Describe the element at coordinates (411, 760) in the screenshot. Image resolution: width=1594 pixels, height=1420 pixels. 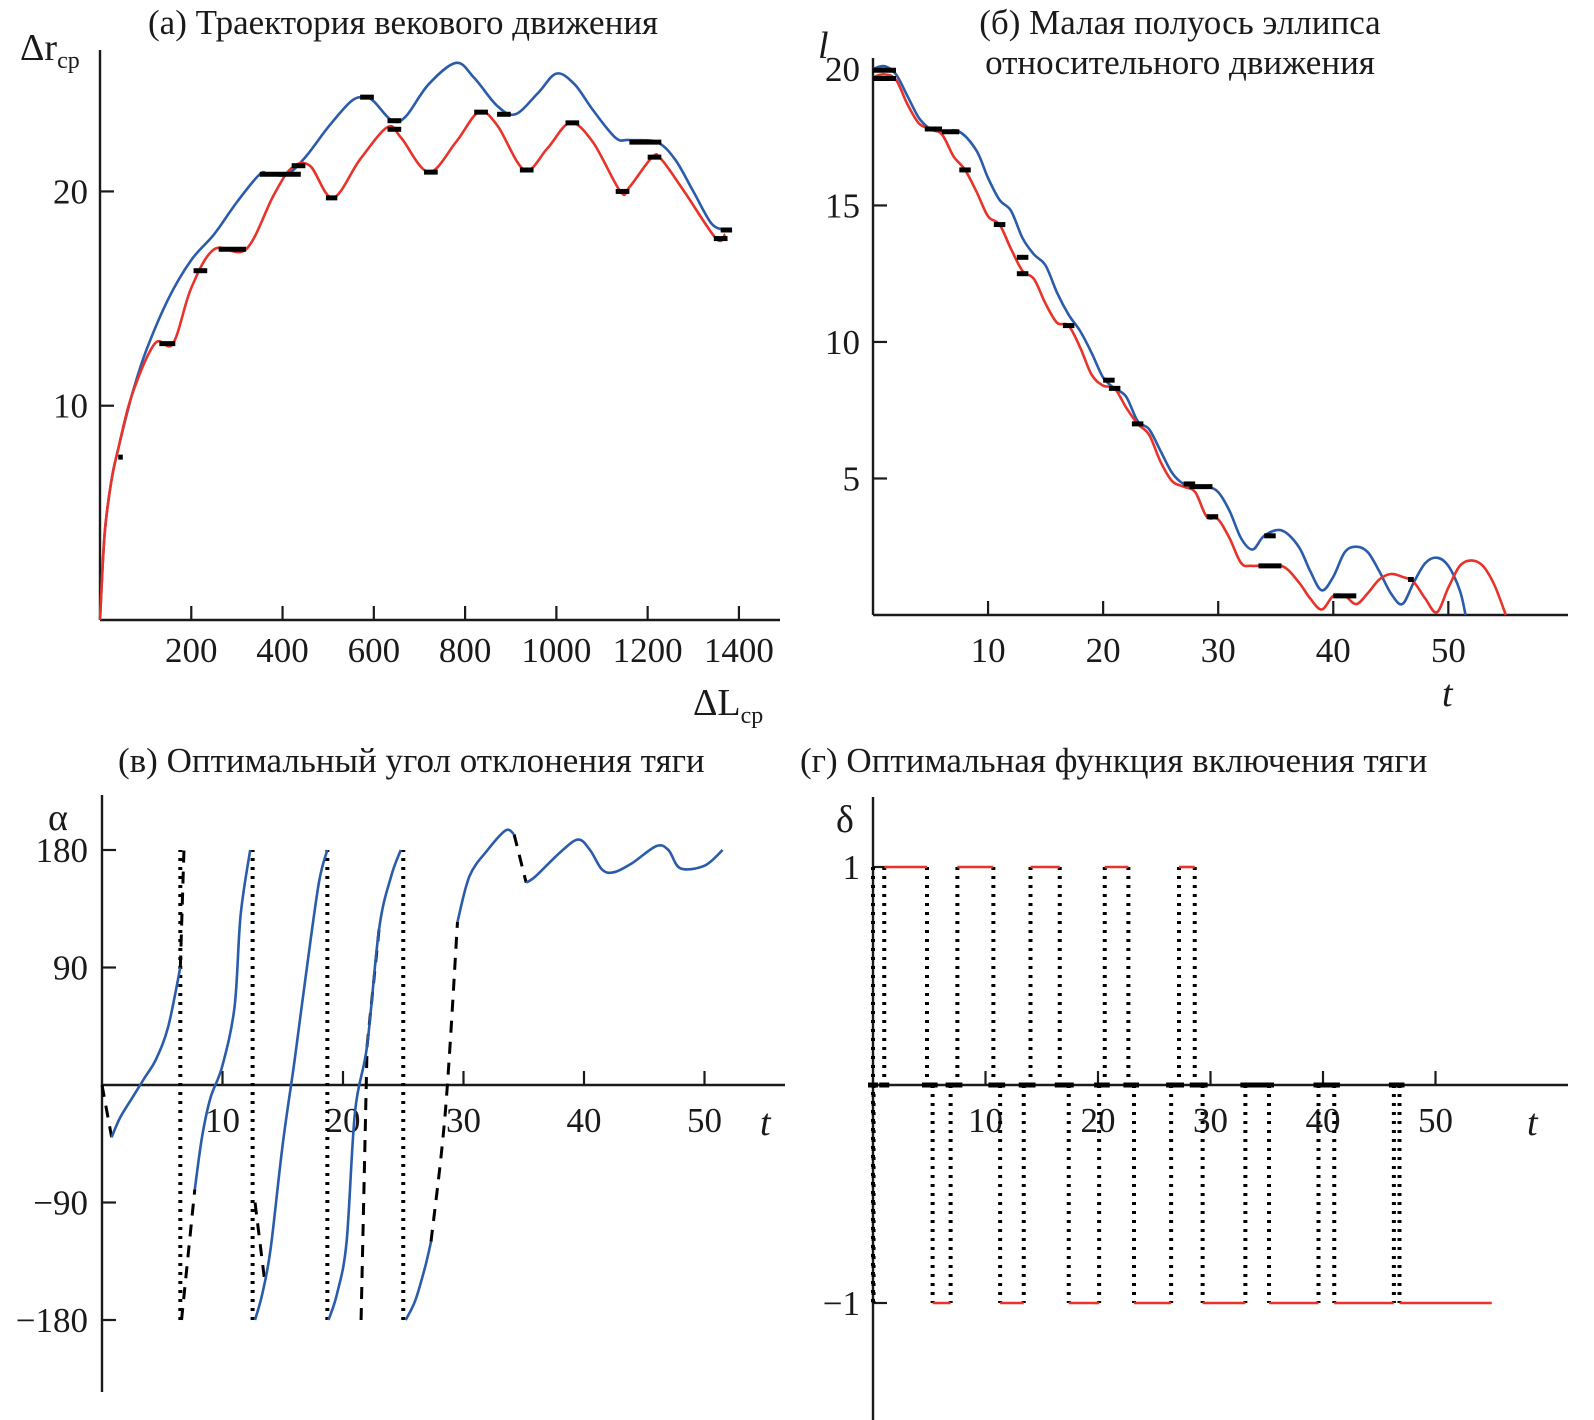
I see `panel-c-title: (в) Оптимальный угол отклонения тяги` at that location.